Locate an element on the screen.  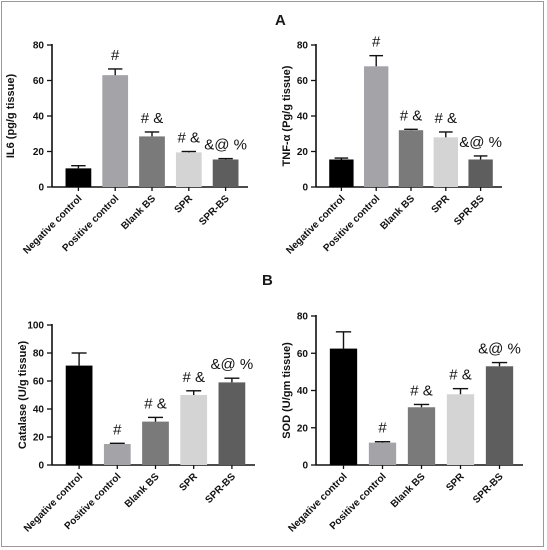
bar-group: &@ % SPR-BS is located at coordinates (496, 423).